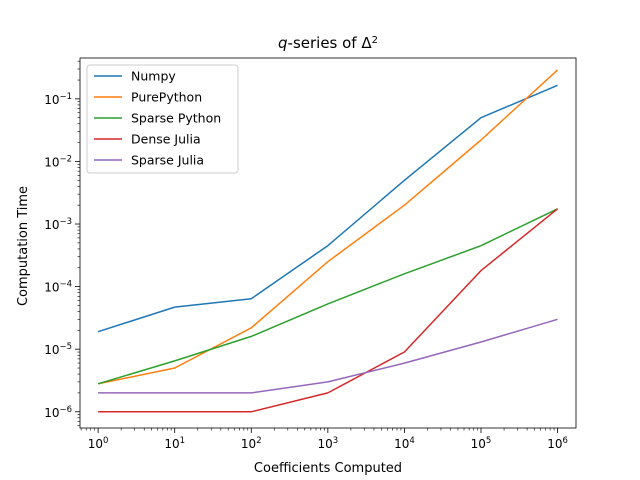 This screenshot has width=640, height=480. Describe the element at coordinates (166, 97) in the screenshot. I see `legend-label-purepython: PurePython` at that location.